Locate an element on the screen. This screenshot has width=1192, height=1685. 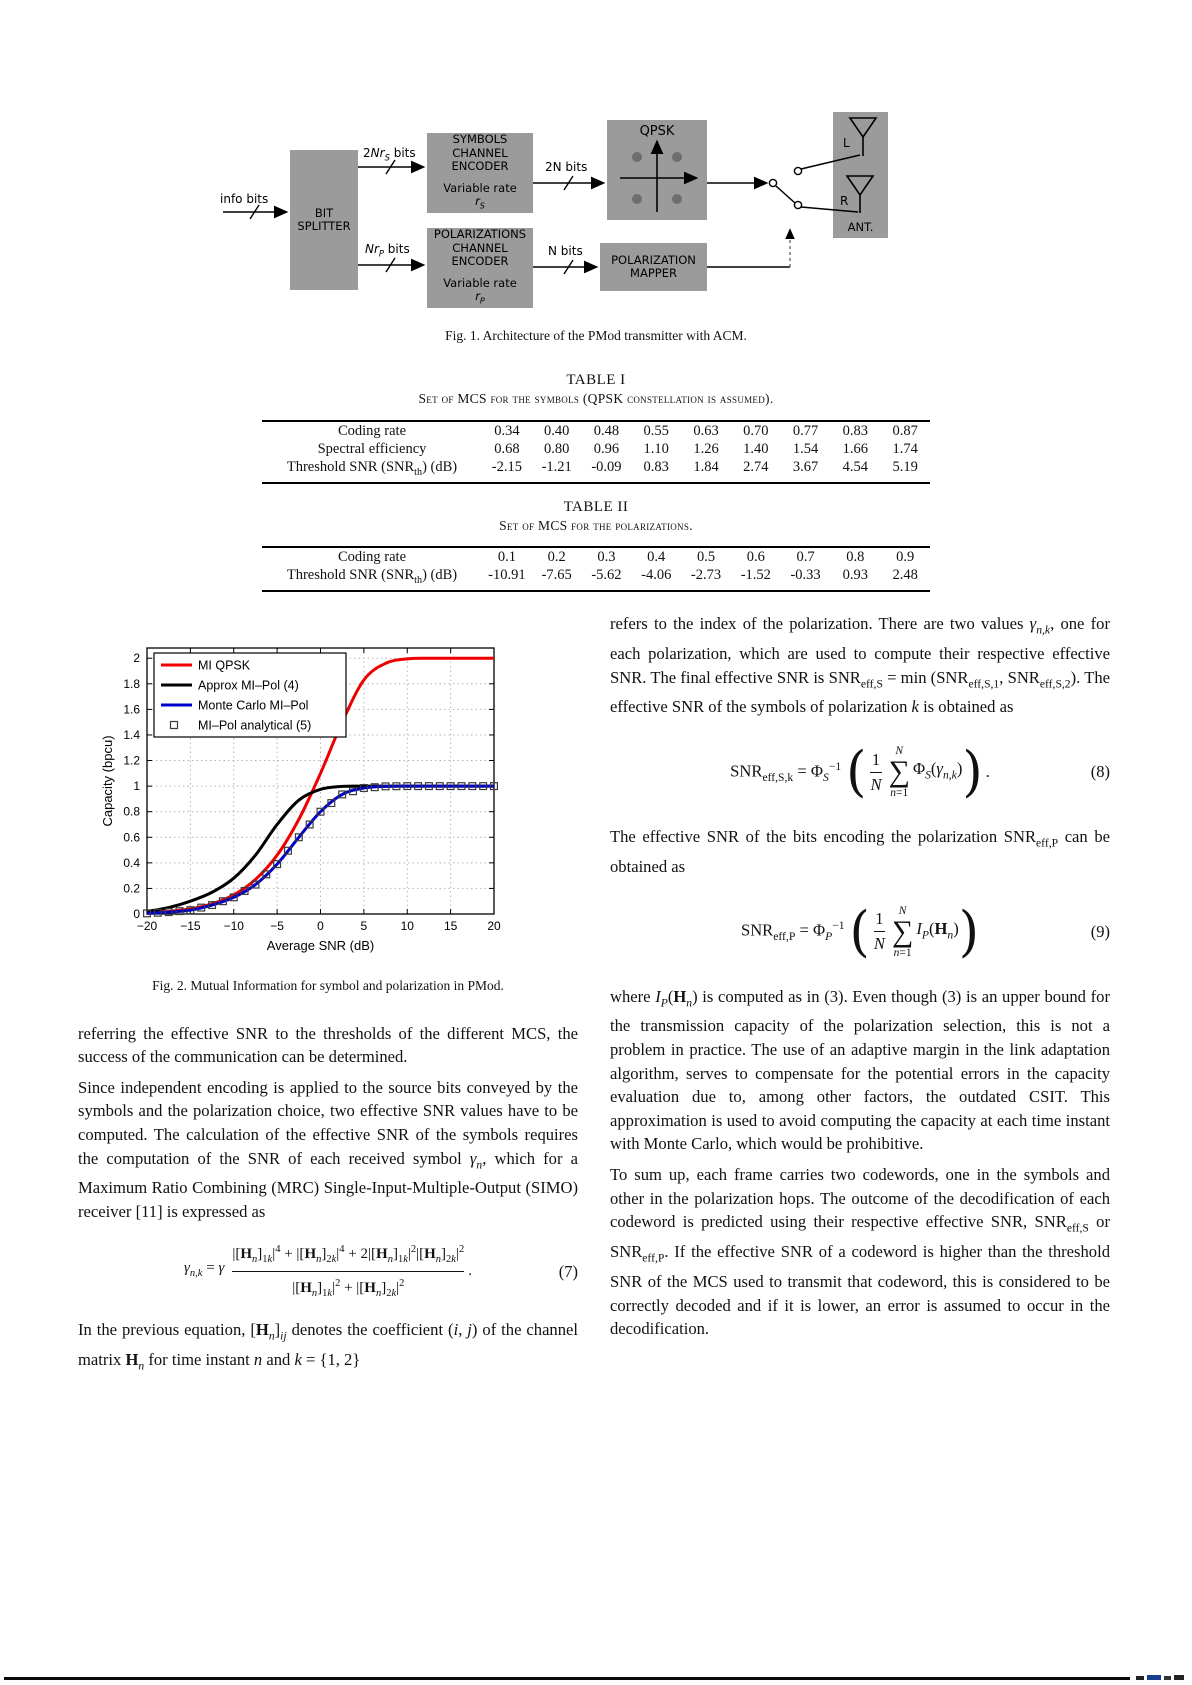
row-label: Threshold SNR (SNRth) (dB) is located at coordinates (372, 576).